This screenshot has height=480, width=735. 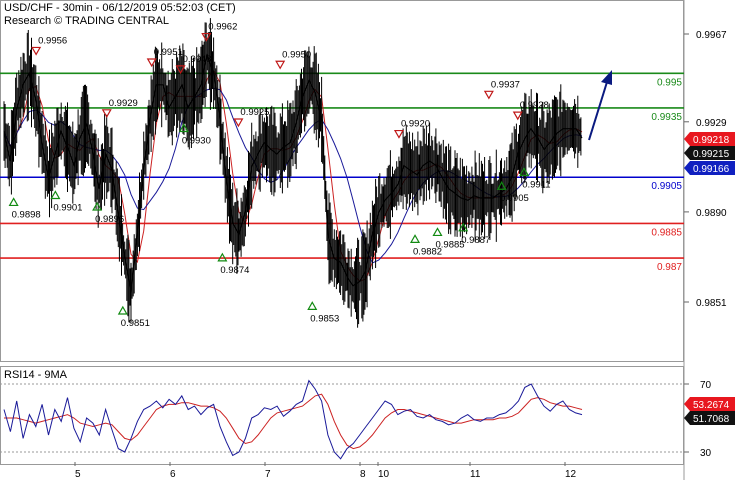 I want to click on x-tick-label-12: 12, so click(x=571, y=474).